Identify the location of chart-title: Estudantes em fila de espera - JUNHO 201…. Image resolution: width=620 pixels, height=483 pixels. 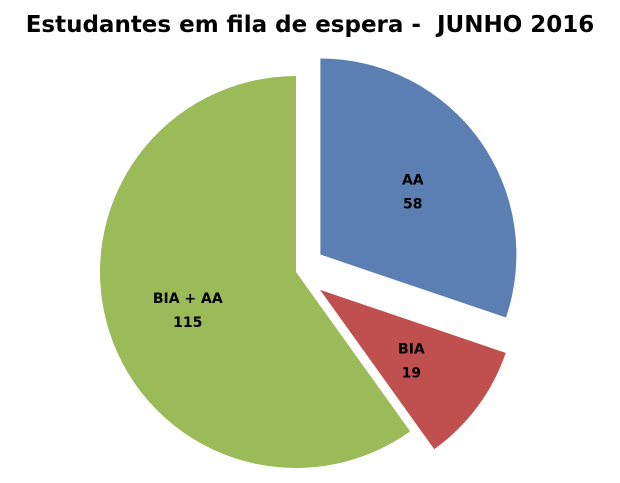
(310, 25).